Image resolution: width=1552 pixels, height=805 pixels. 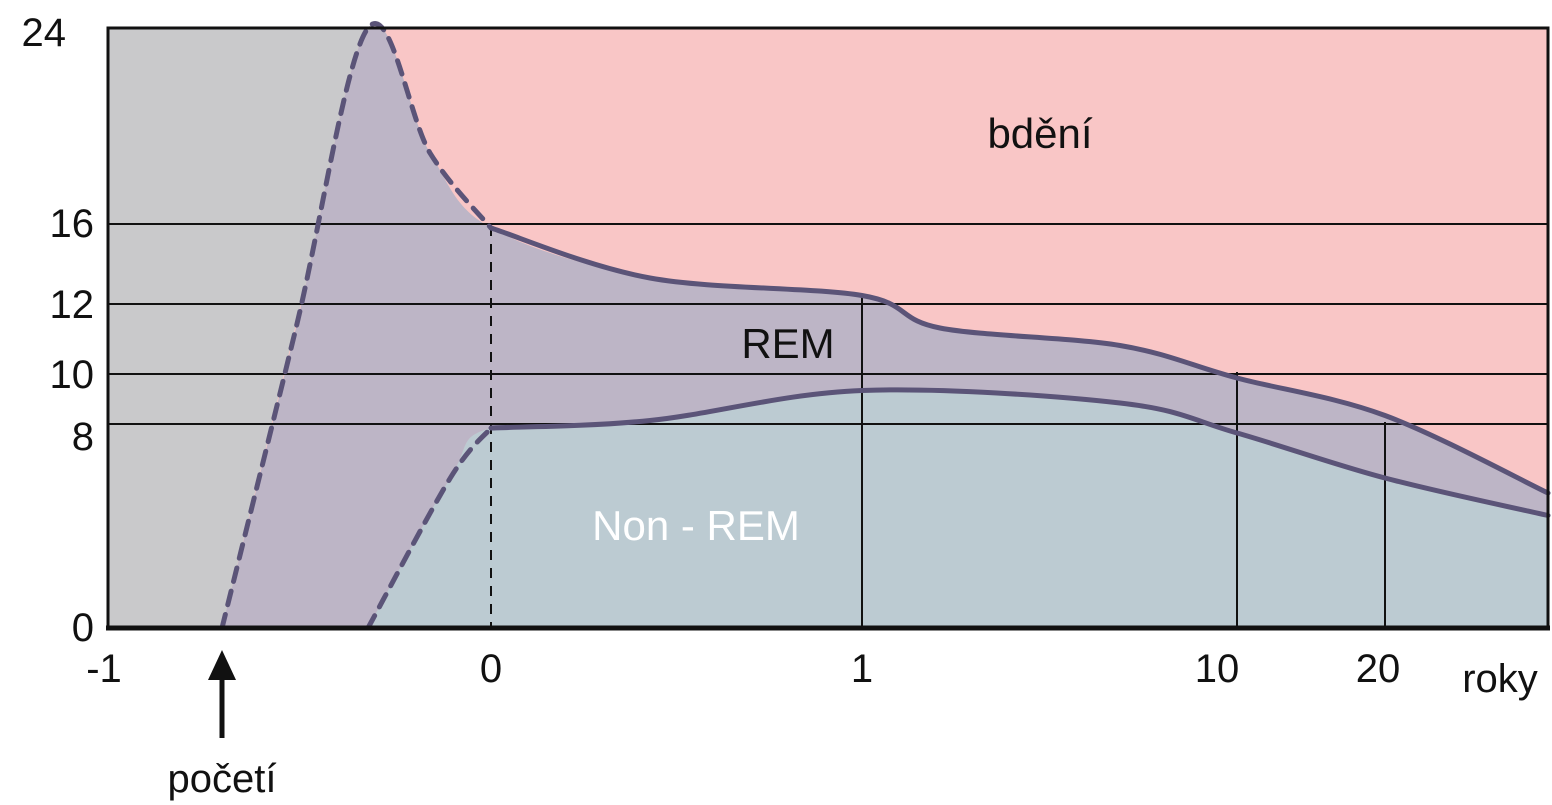 I want to click on region-label-rem: REM, so click(x=787, y=343).